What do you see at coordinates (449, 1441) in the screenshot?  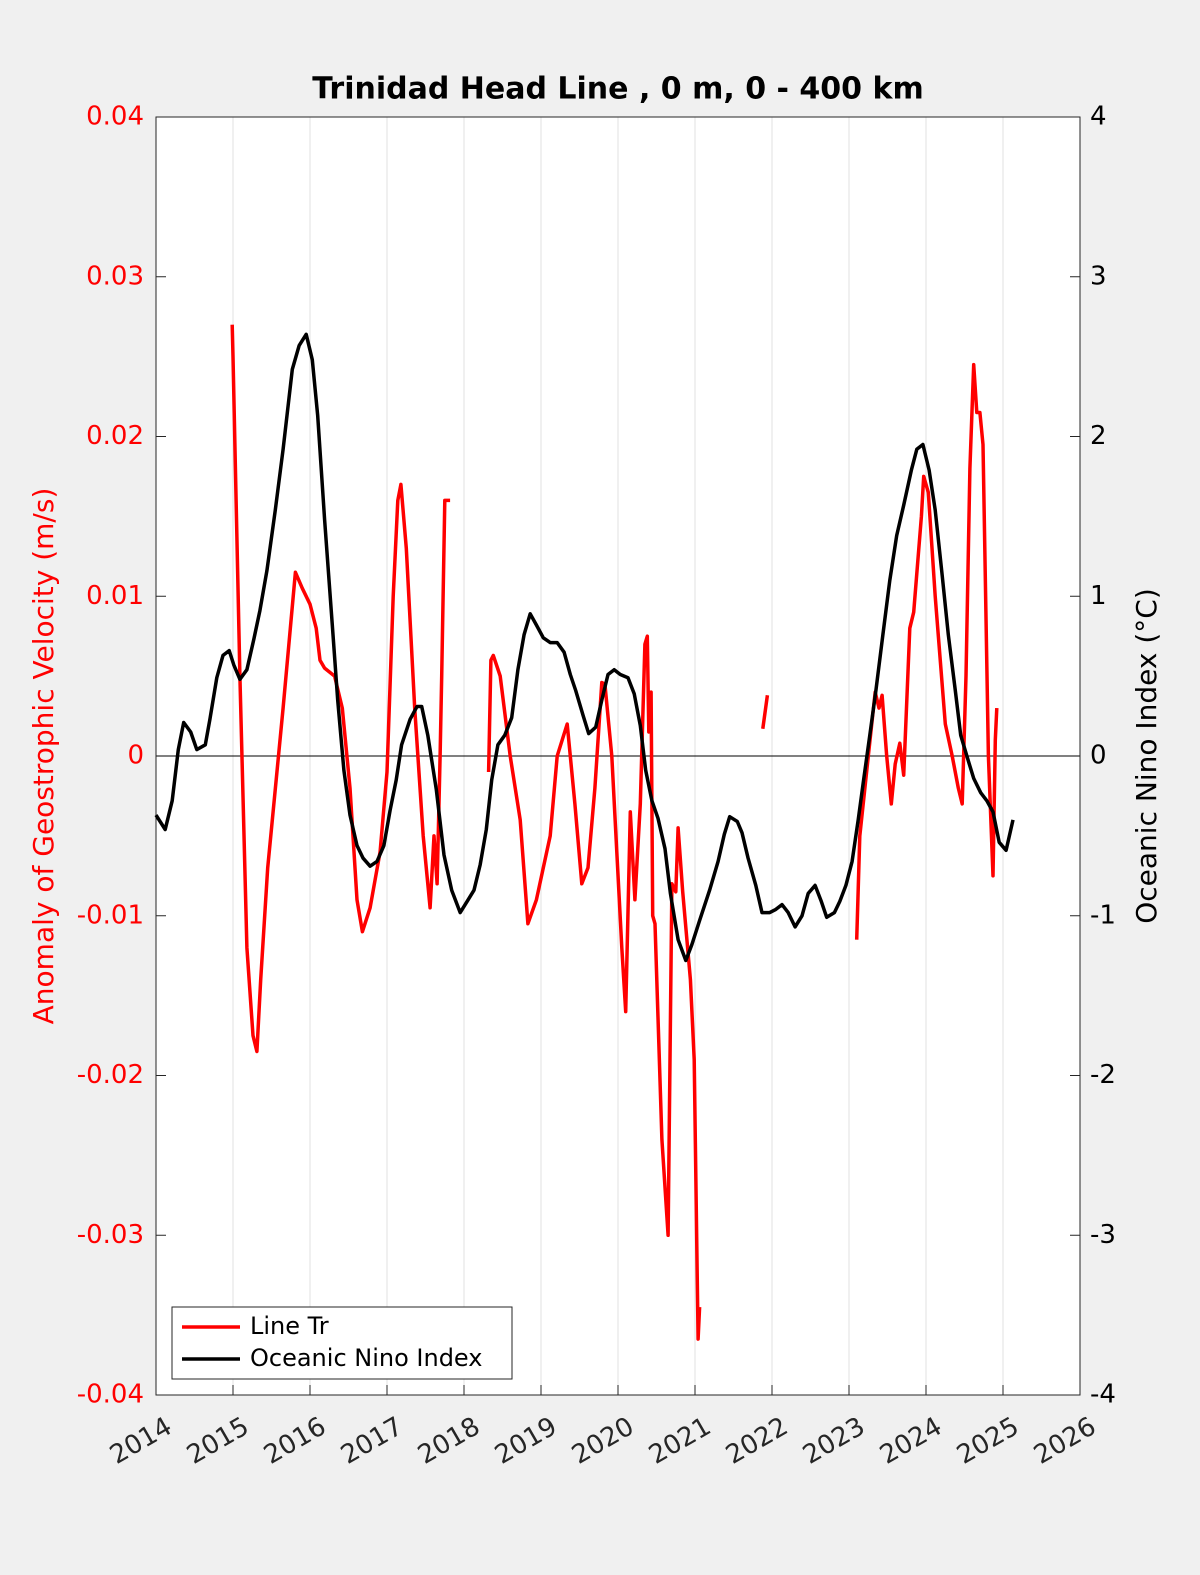 I see `x-tick-label: 2018` at bounding box center [449, 1441].